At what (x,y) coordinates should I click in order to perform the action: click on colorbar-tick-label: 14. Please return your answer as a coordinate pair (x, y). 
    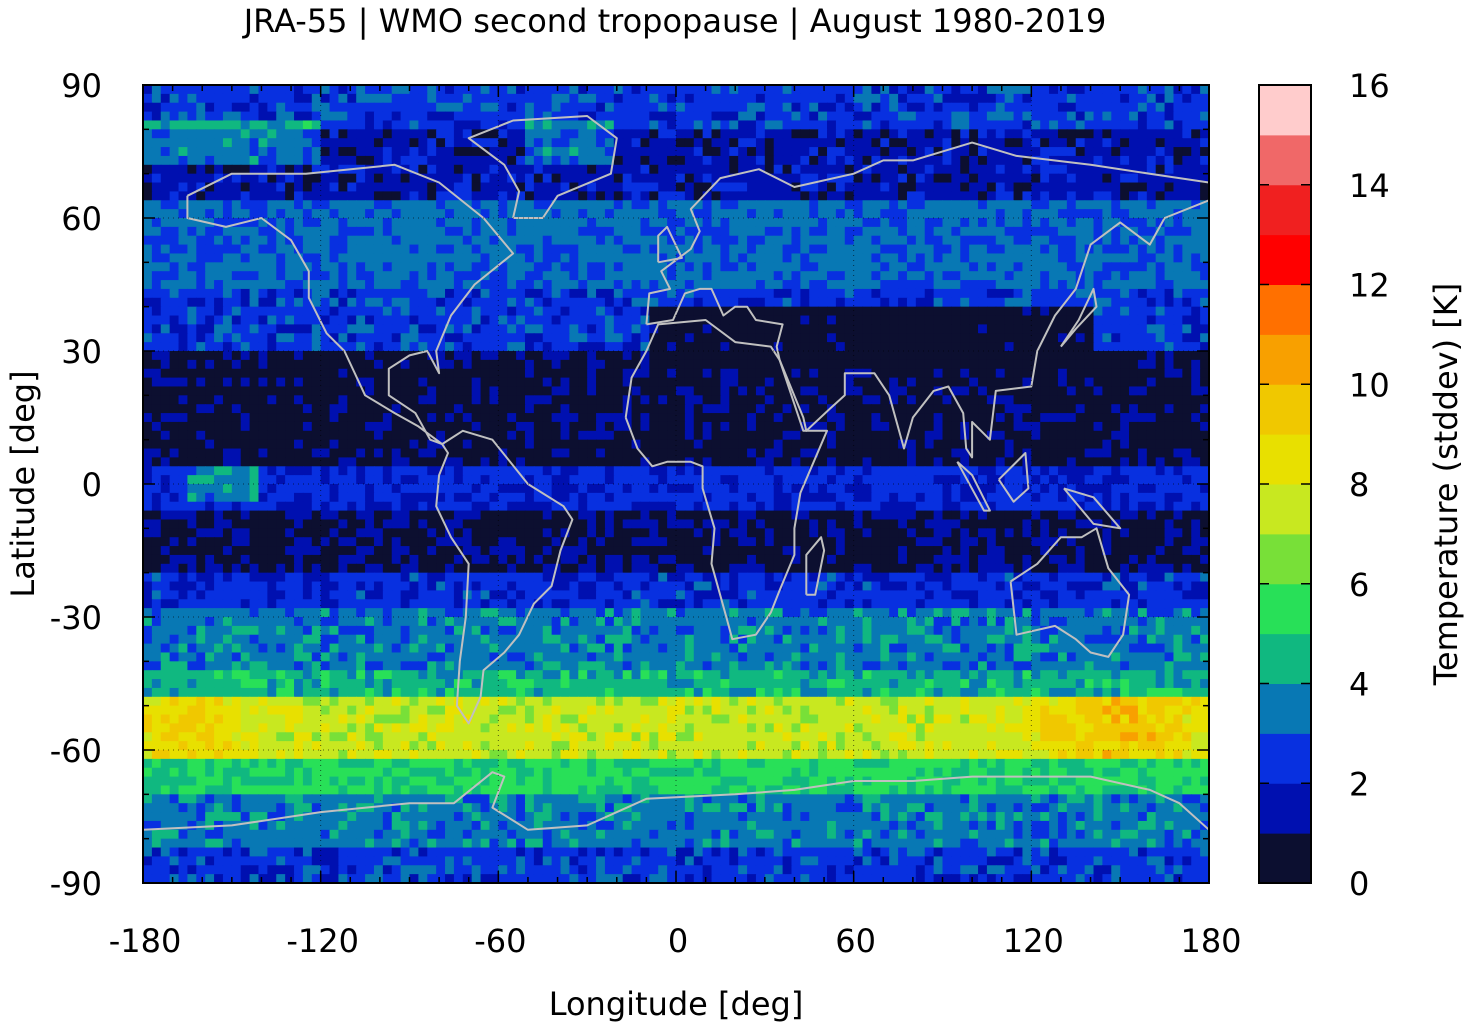
    Looking at the image, I should click on (1369, 186).